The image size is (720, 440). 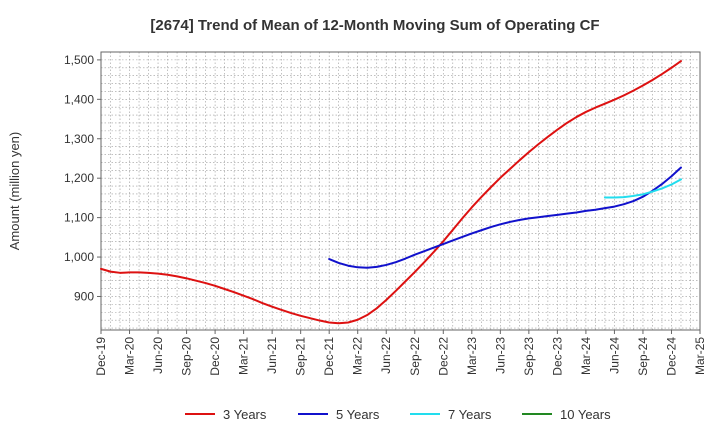 I want to click on y-tick-label: 1,100, so click(x=79, y=218).